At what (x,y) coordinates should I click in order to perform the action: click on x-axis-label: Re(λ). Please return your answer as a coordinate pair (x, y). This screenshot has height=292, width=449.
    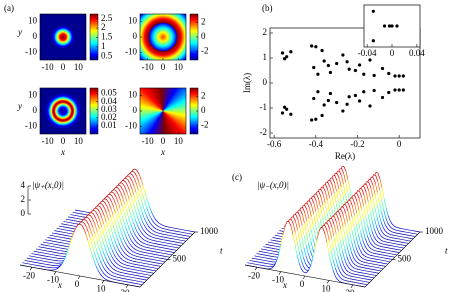
    Looking at the image, I should click on (345, 156).